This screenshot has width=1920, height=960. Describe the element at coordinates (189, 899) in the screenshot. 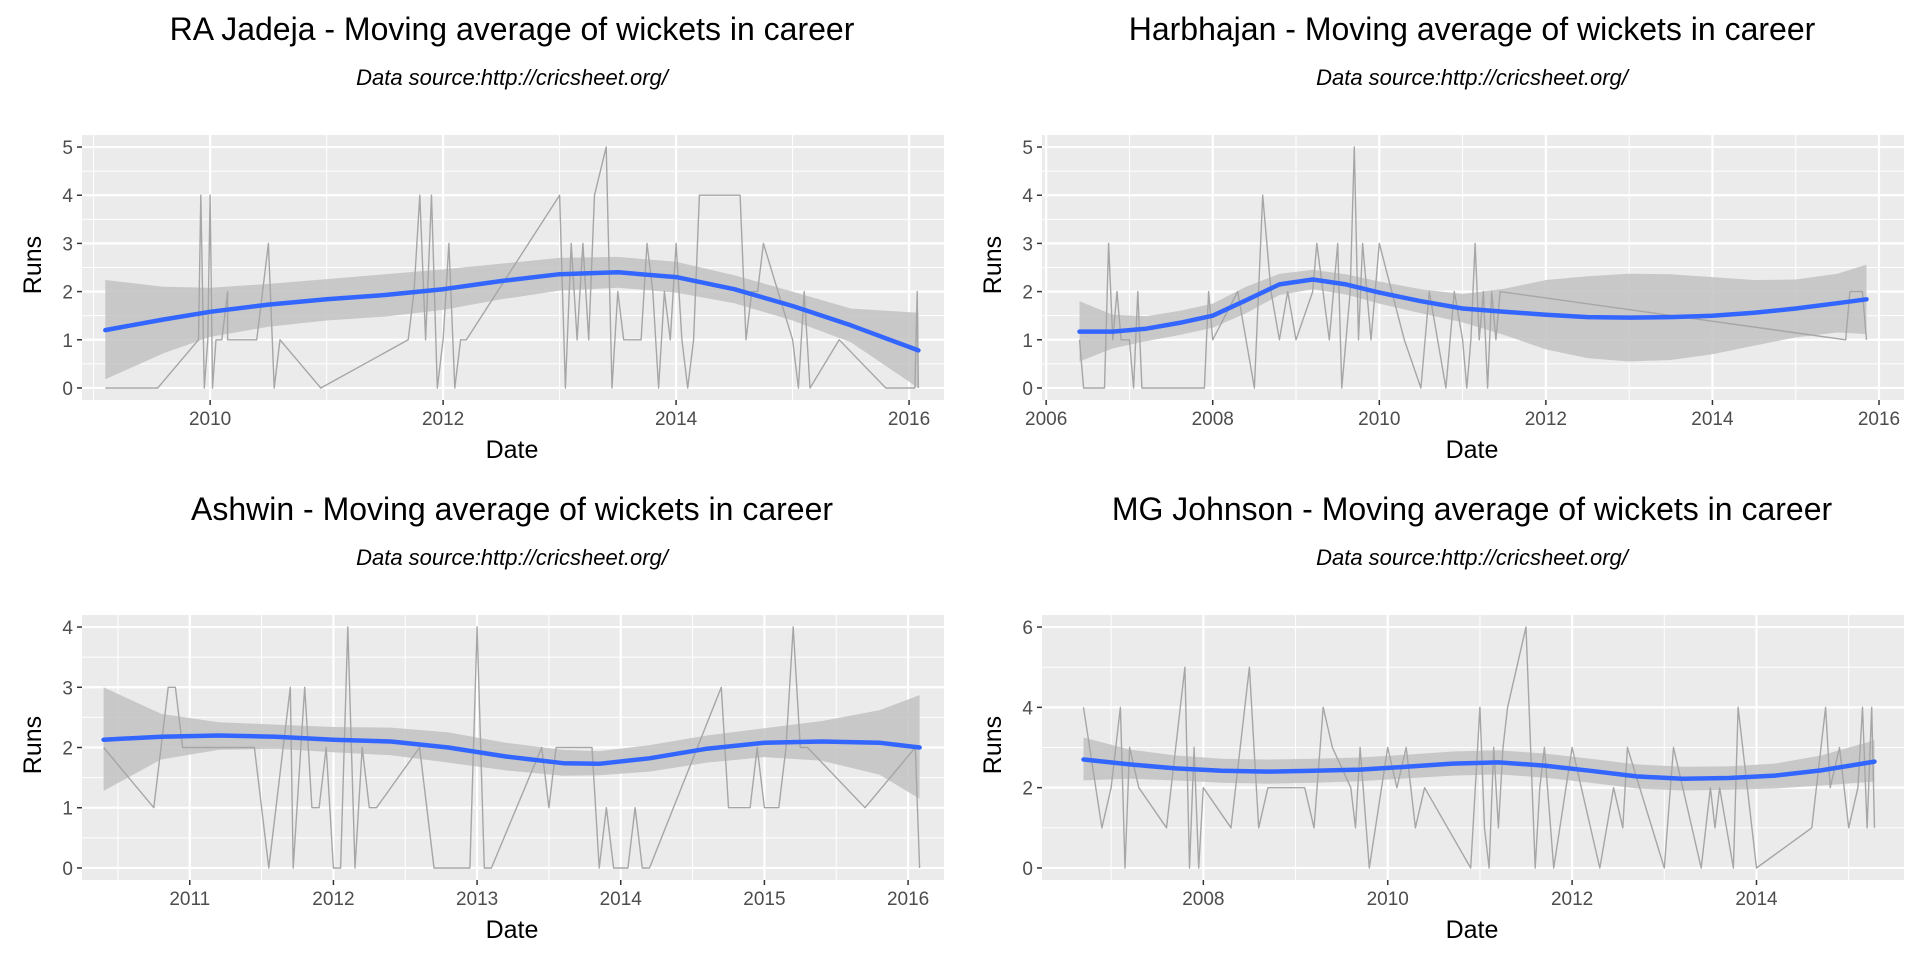

I see `x-tick-label: 2011` at that location.